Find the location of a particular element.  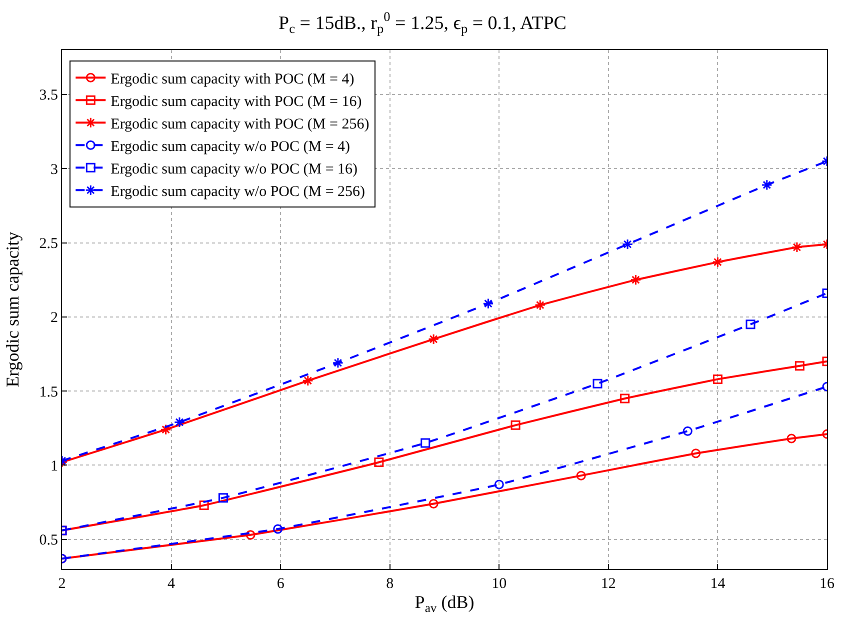

legend-label: Ergodic sum capacity with POC (M = 256) is located at coordinates (240, 124).